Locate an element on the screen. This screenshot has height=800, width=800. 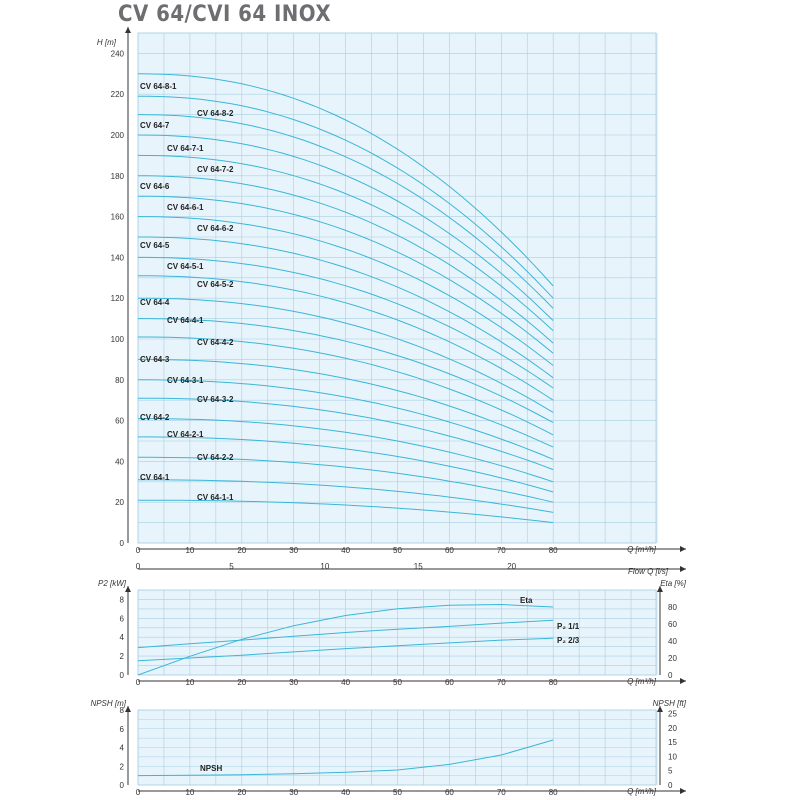
power-x-axis-head is located at coordinates (683, 681).